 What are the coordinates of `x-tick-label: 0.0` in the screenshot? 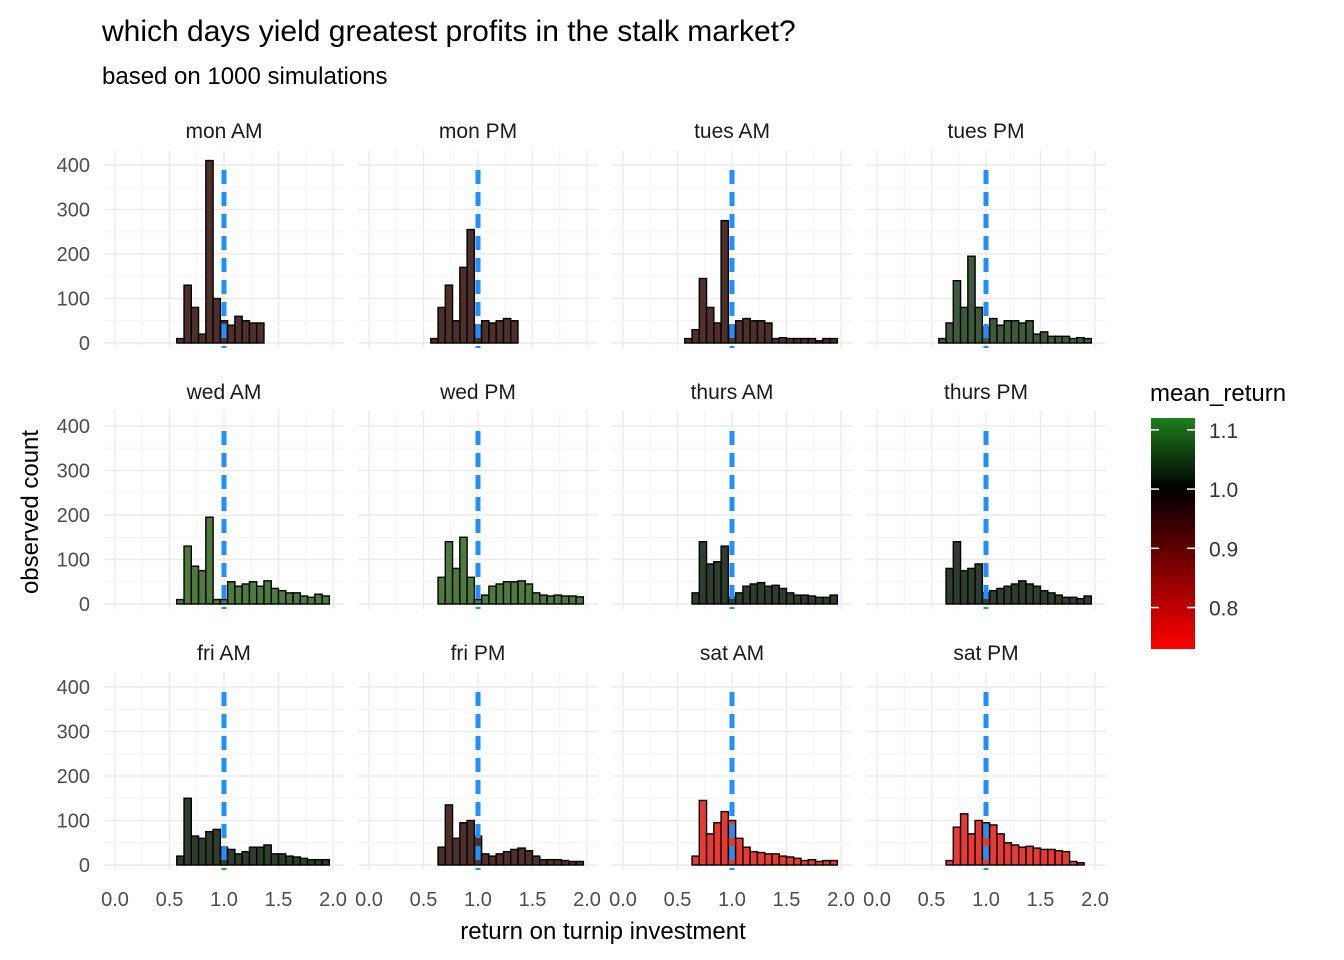 It's located at (369, 900).